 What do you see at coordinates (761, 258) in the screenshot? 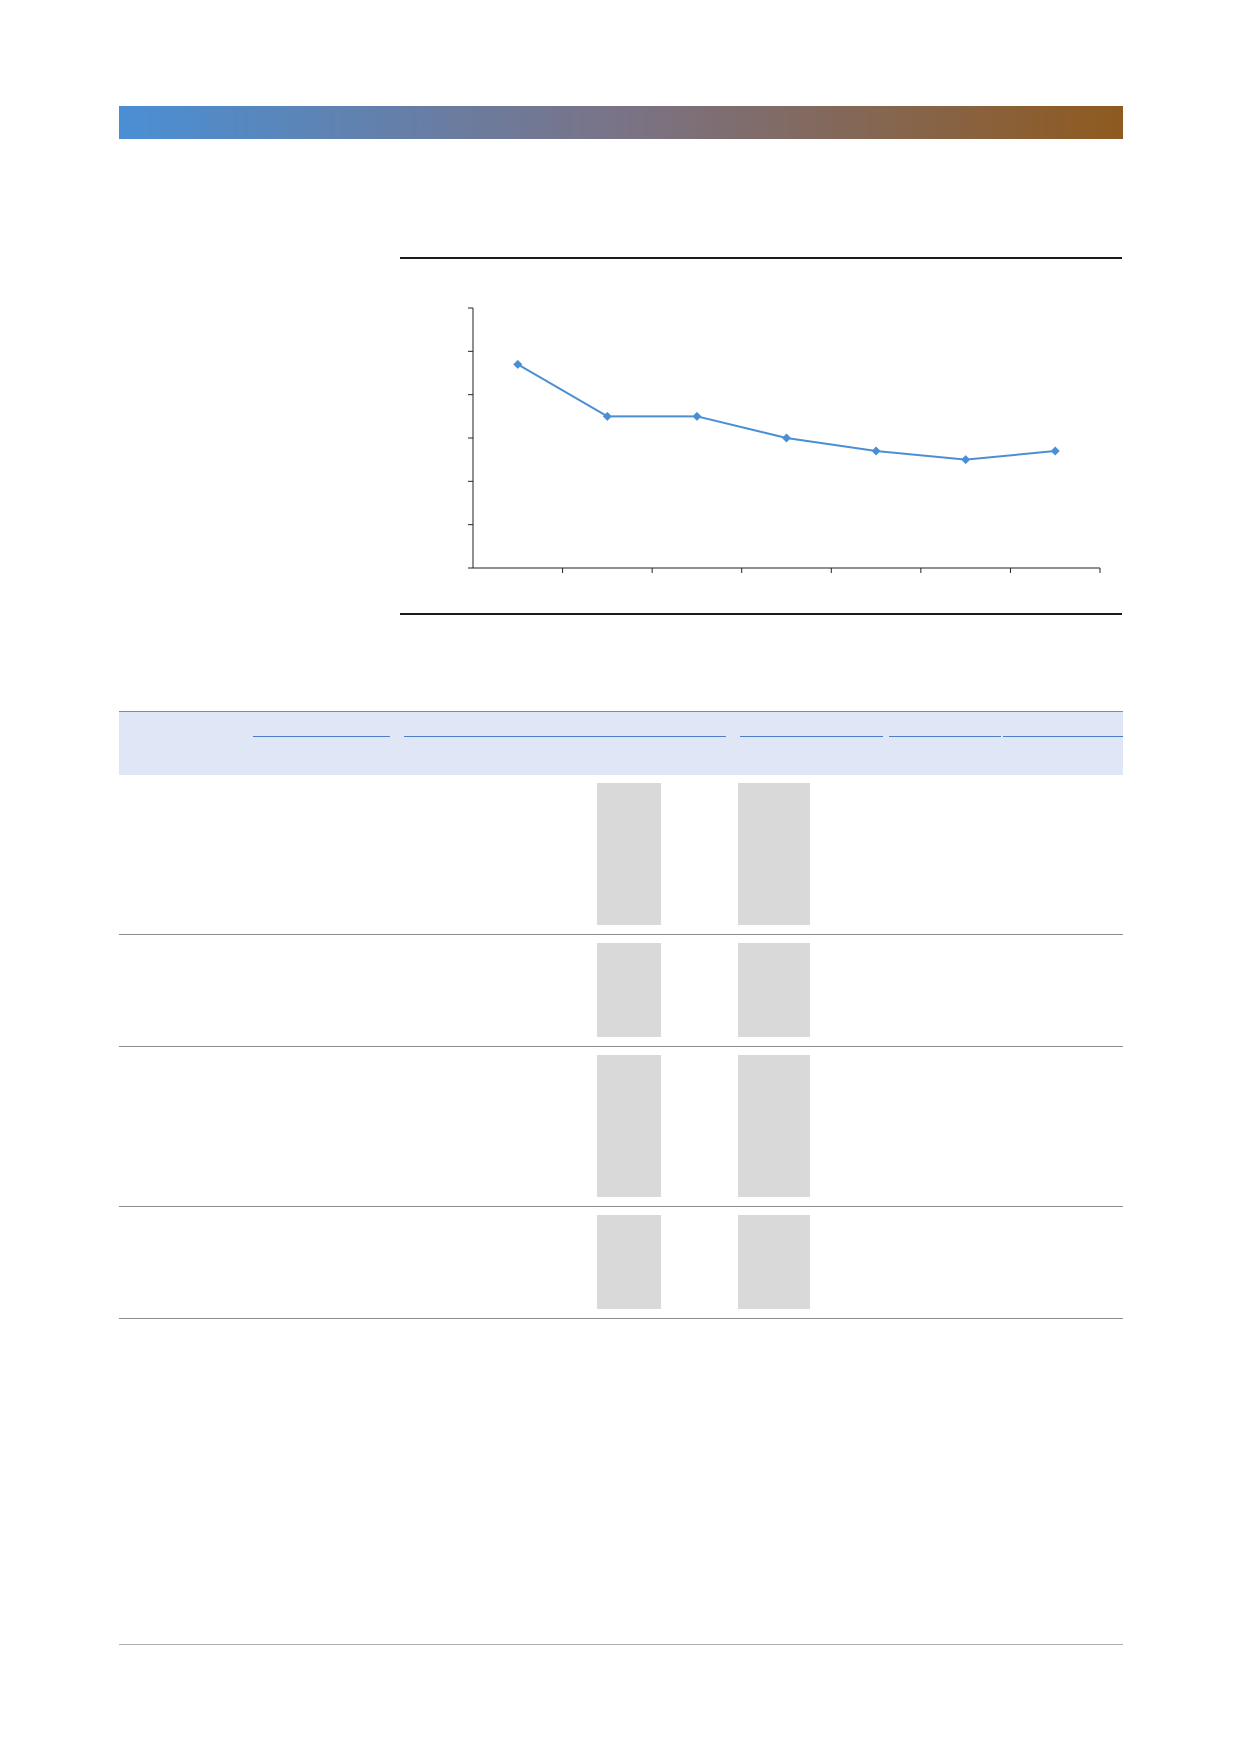
I see `chart-top-rule` at bounding box center [761, 258].